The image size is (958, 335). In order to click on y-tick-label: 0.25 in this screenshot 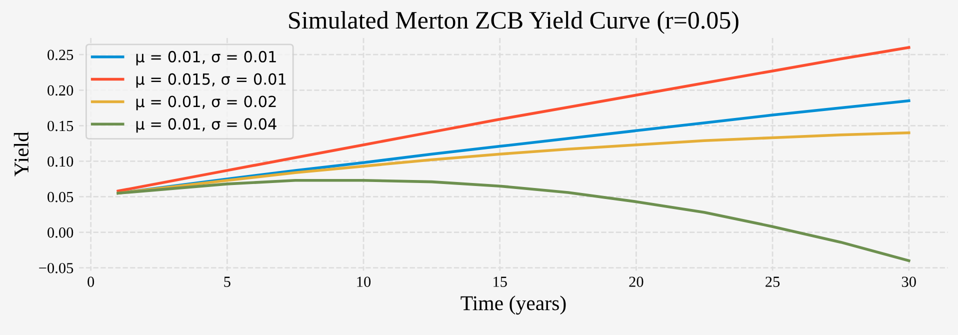, I will do `click(61, 55)`.